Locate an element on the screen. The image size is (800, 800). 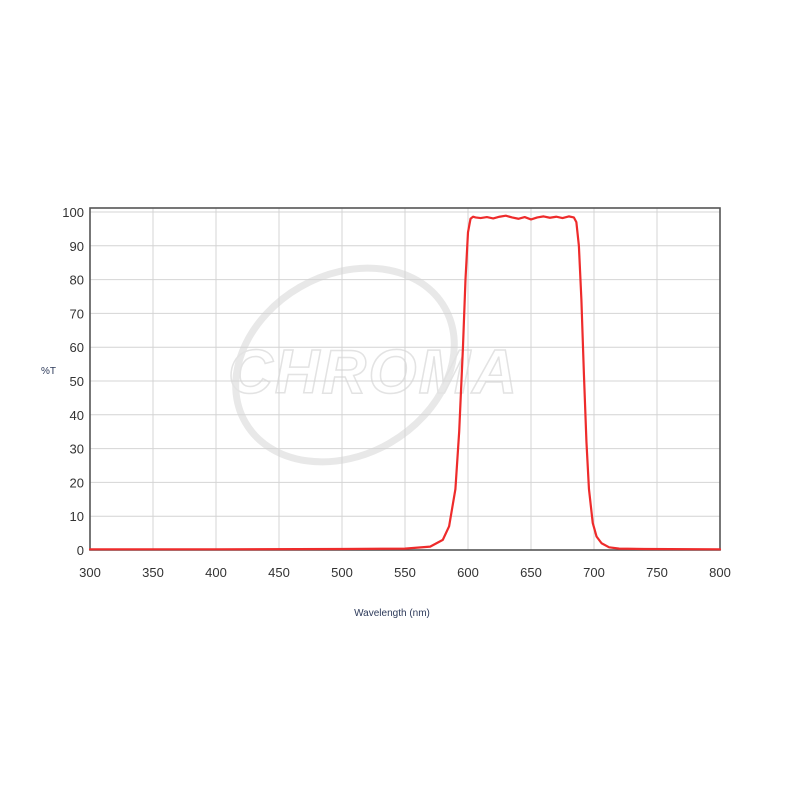
x-tick-label: 350 is located at coordinates (153, 572).